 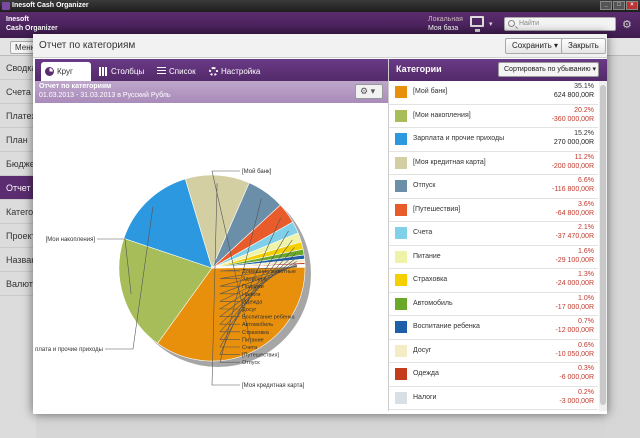 I want to click on category-row: [Мой банк] 35.1% 624 800,00R, so click(x=493, y=93).